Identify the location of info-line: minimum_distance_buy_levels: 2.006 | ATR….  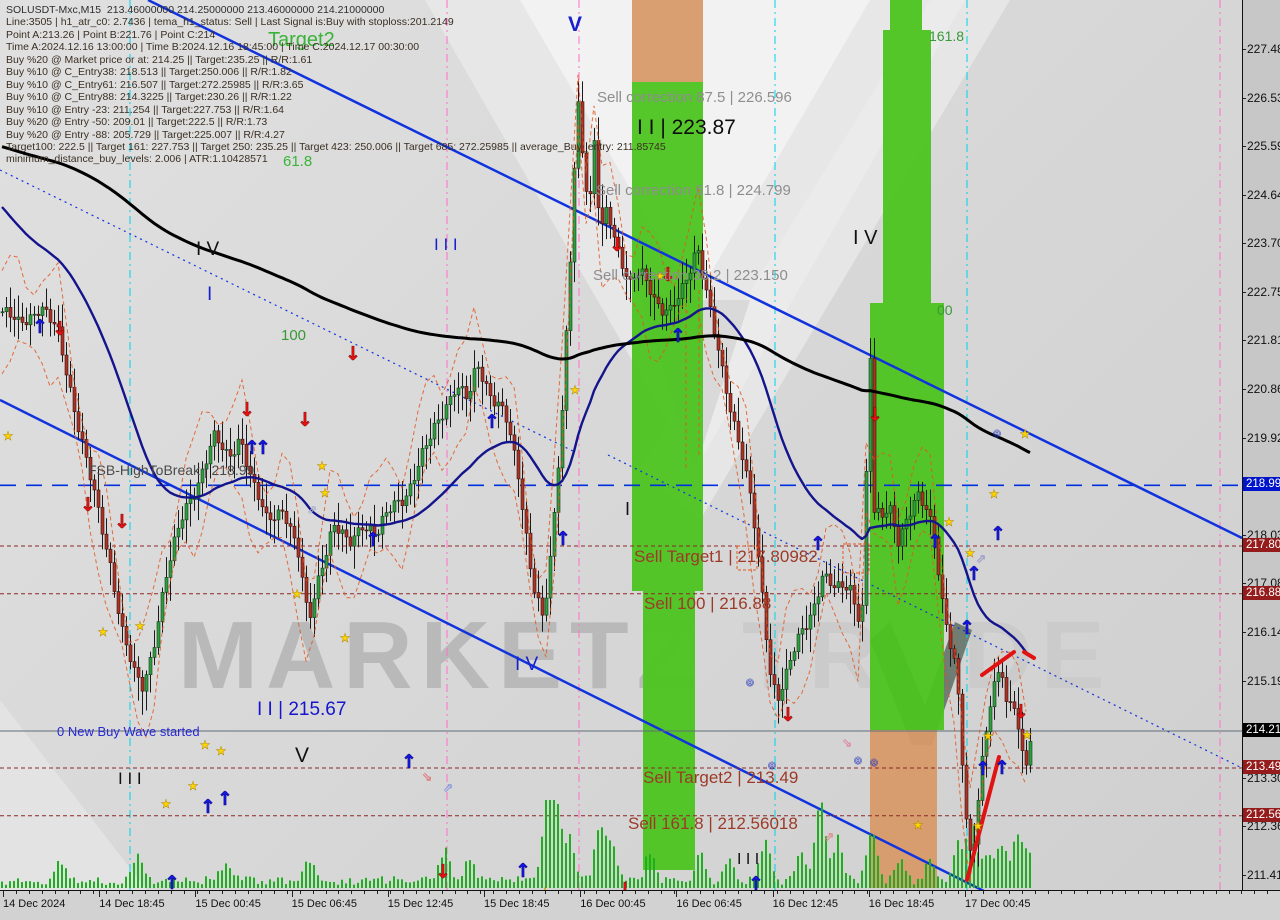
(137, 159).